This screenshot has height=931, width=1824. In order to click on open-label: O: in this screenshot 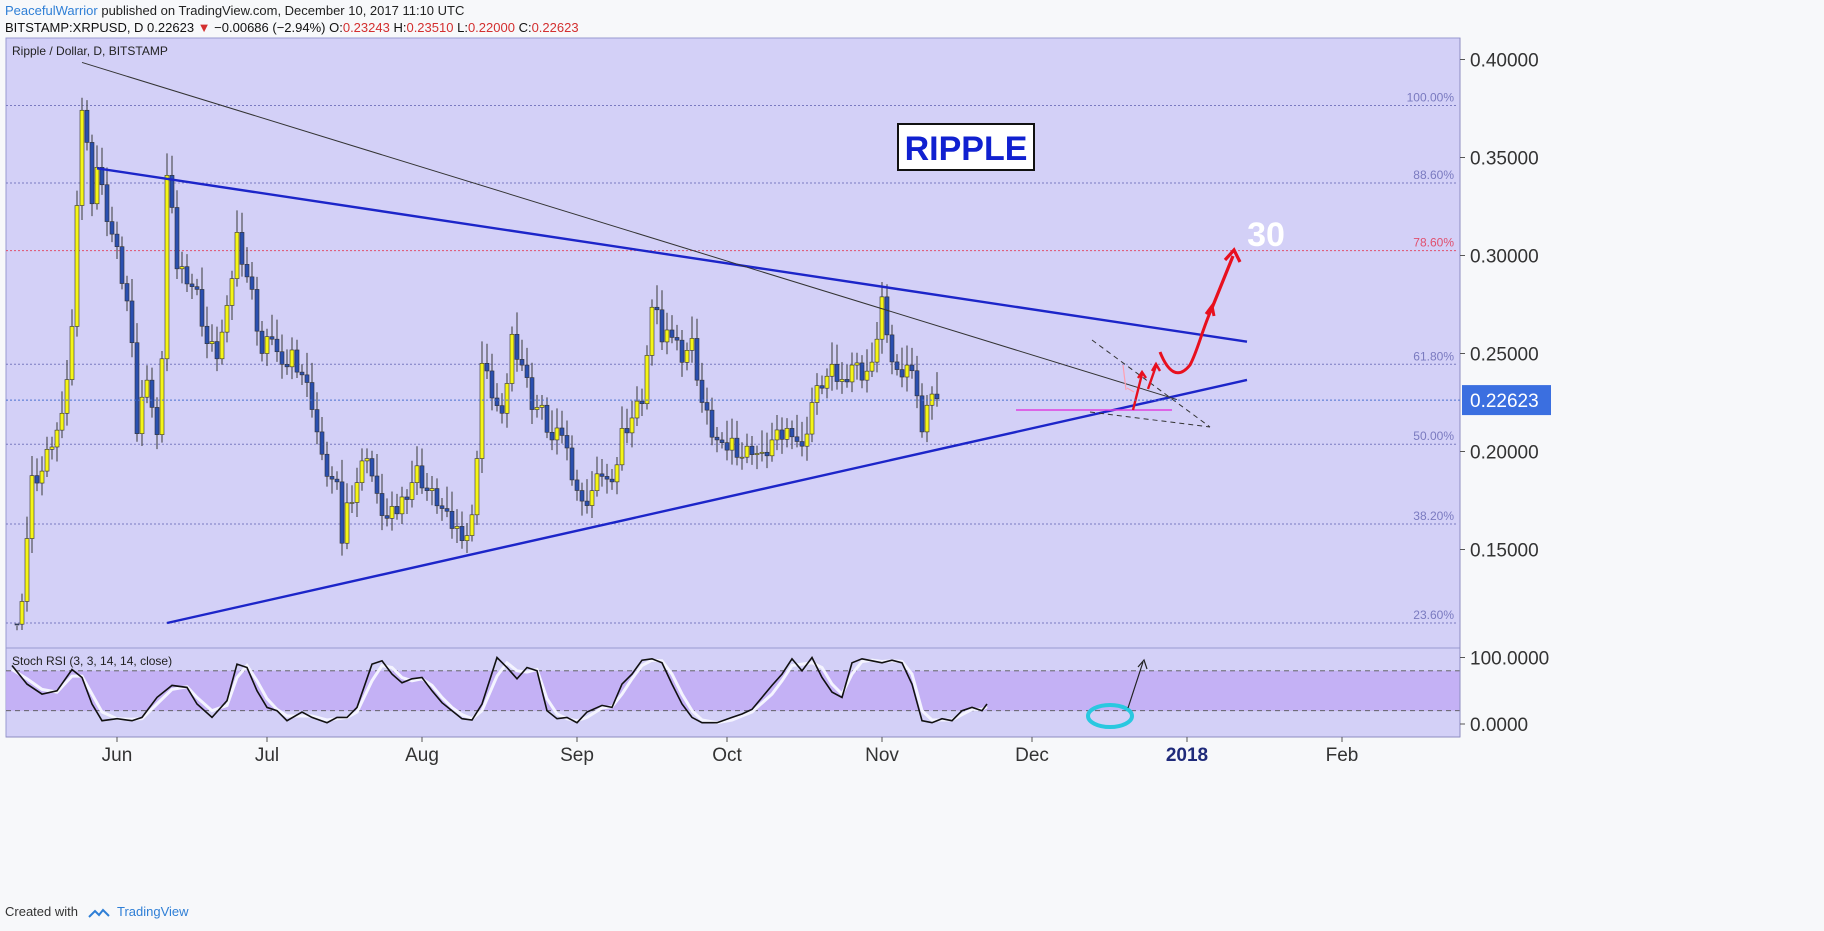, I will do `click(336, 27)`.